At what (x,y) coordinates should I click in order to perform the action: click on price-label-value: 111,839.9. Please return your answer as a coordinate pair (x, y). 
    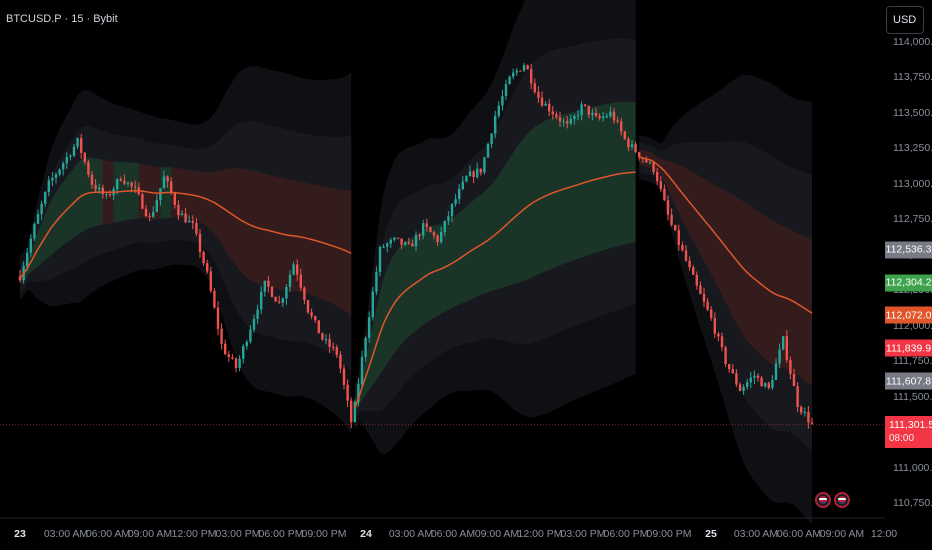
    Looking at the image, I should click on (908, 348).